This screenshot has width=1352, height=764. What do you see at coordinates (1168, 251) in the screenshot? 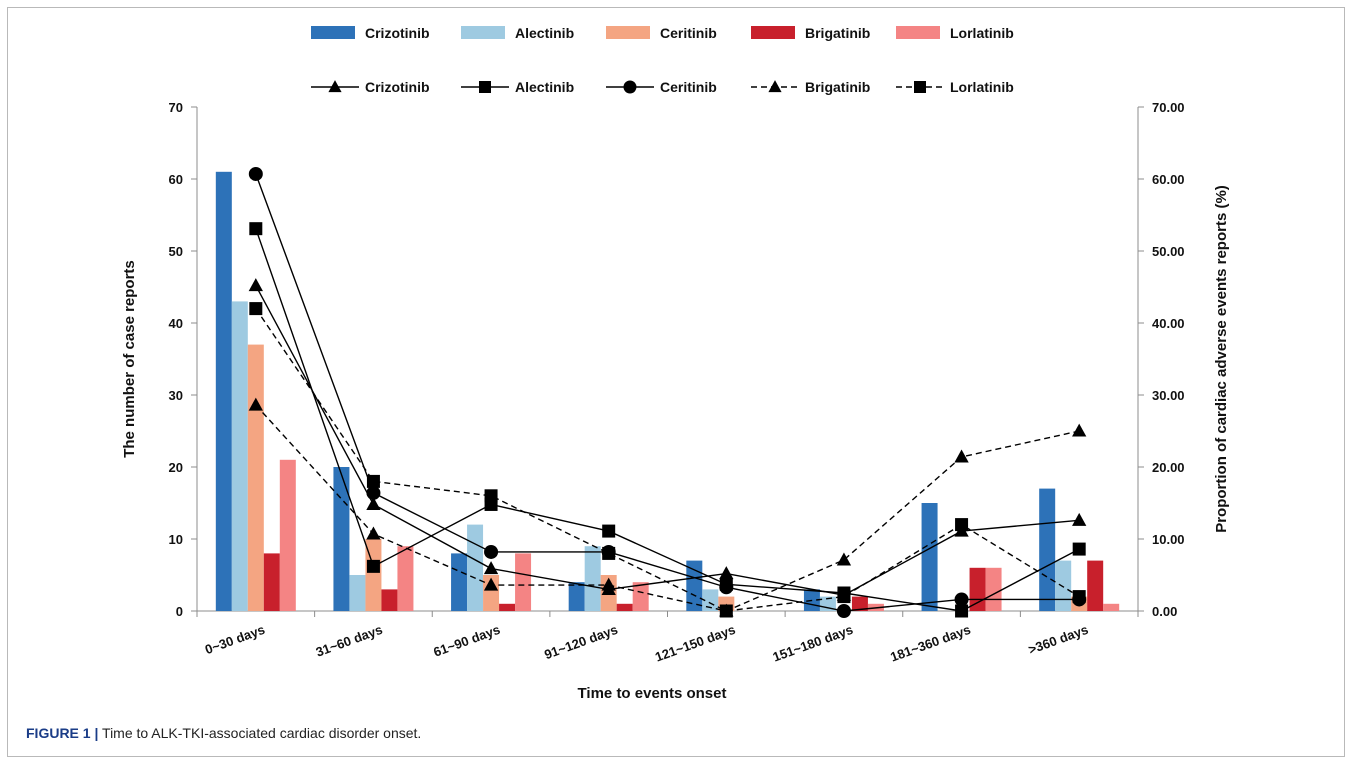
I see `y2-tick-label: 50.00` at bounding box center [1168, 251].